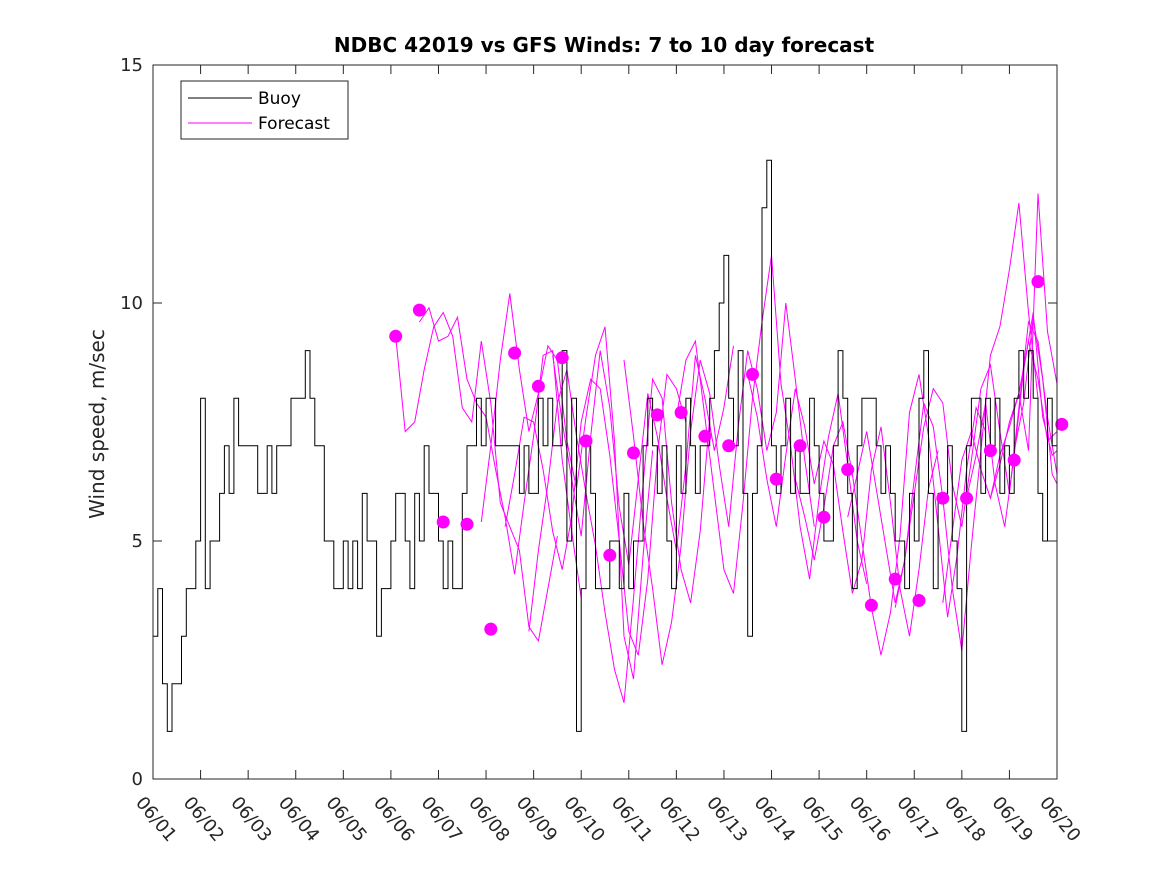 This screenshot has width=1167, height=875. What do you see at coordinates (279, 99) in the screenshot?
I see `legend-buoy-label: Buoy` at bounding box center [279, 99].